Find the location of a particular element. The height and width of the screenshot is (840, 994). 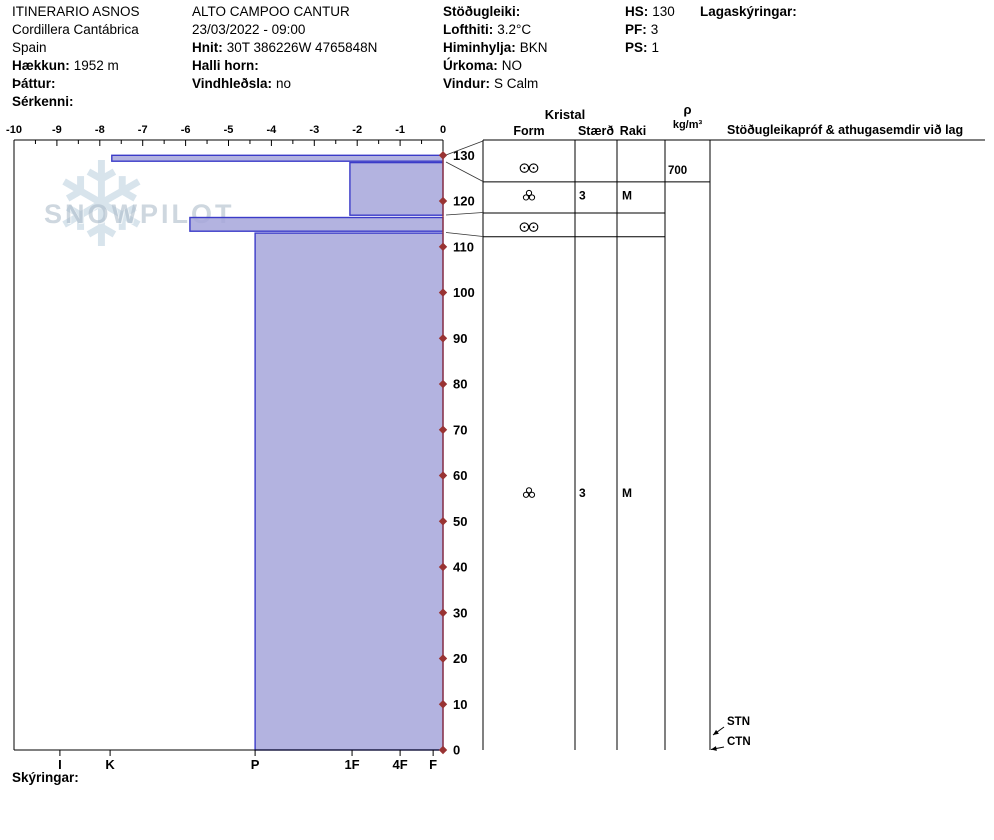

coords-label: Hnit: is located at coordinates (207, 47).